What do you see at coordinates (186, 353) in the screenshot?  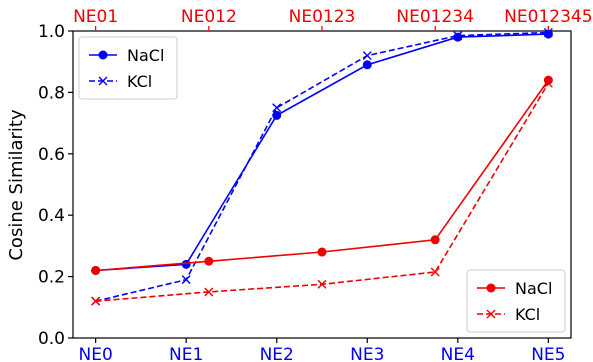 I see `x-bottom-tick-label: NE1` at bounding box center [186, 353].